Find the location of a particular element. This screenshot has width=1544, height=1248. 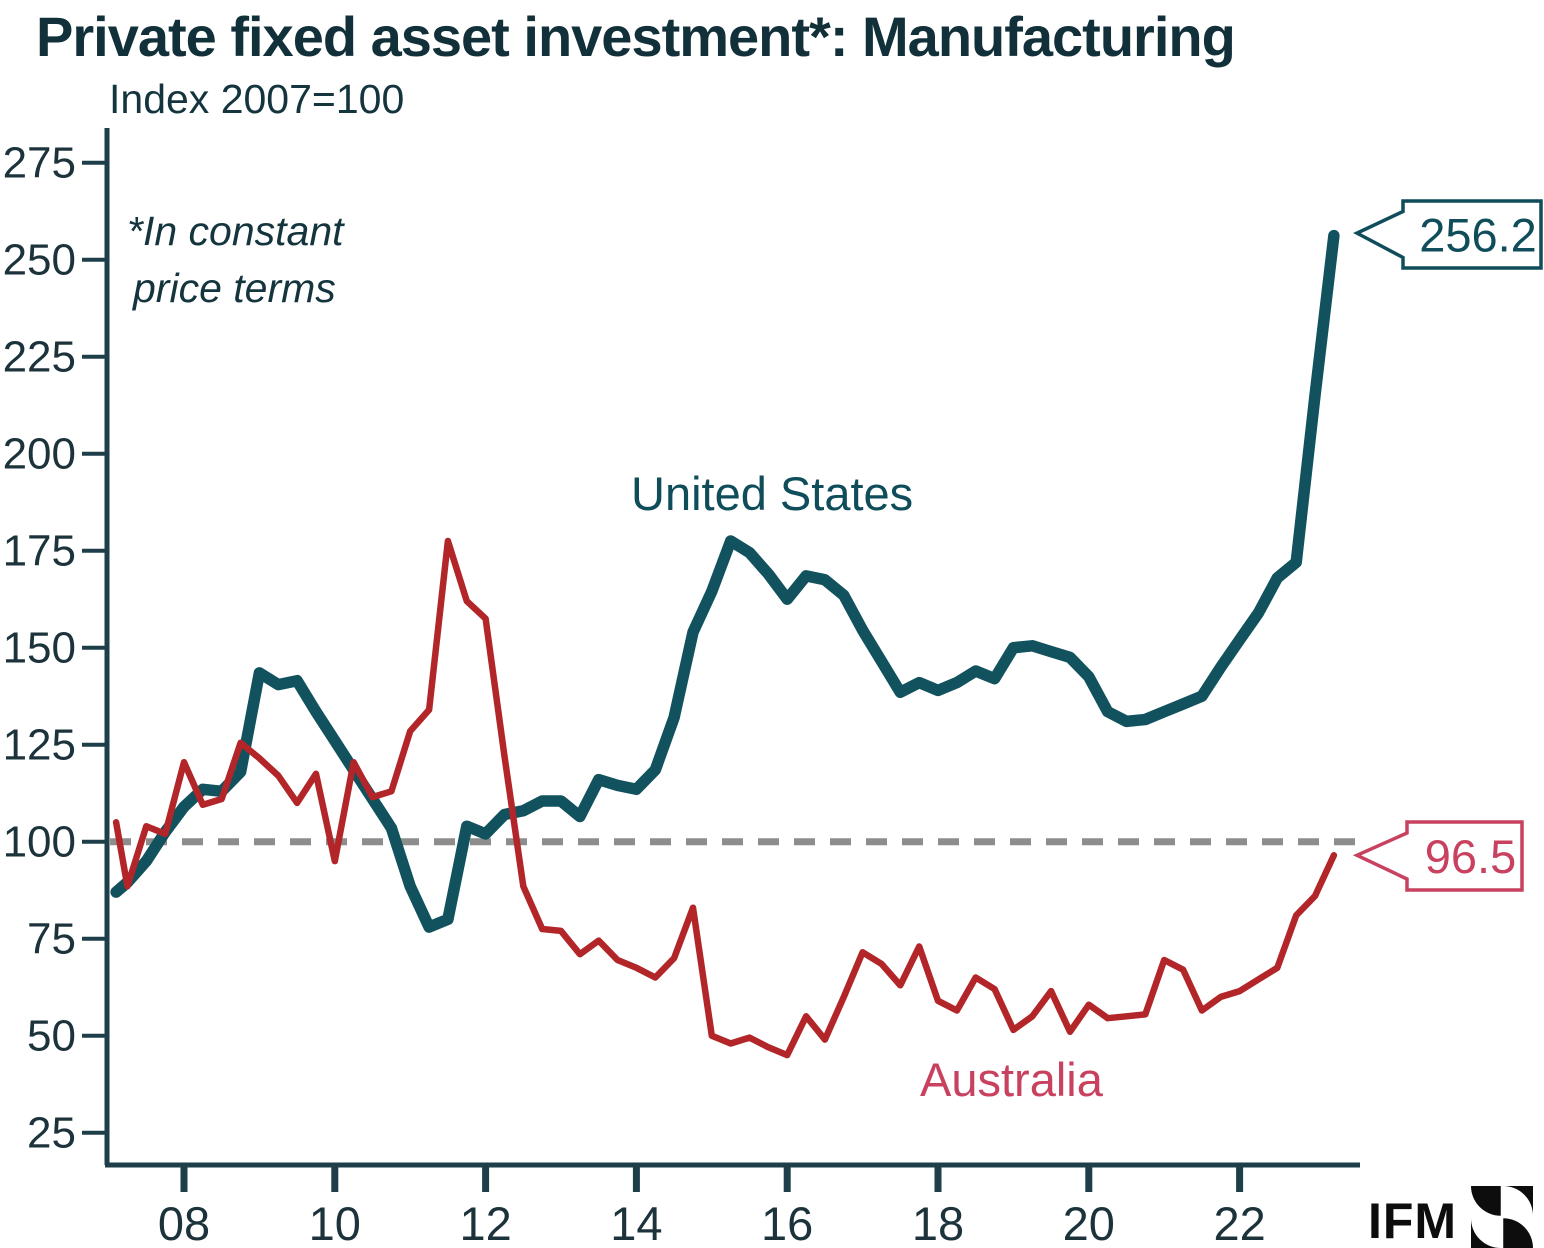

callout-value-256.2: 256.2 is located at coordinates (1478, 235).